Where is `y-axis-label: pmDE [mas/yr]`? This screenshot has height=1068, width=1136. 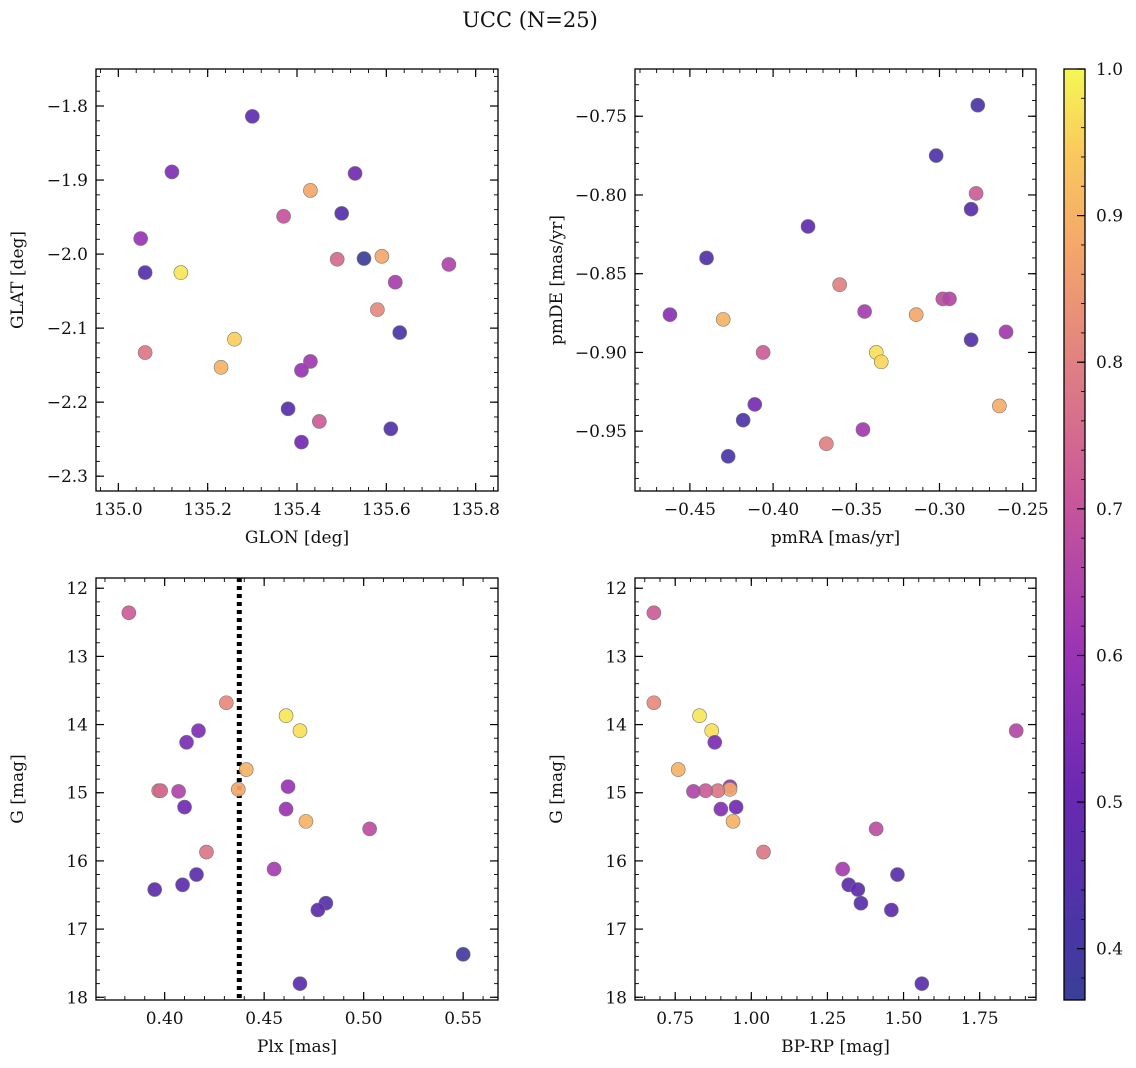 y-axis-label: pmDE [mas/yr] is located at coordinates (557, 280).